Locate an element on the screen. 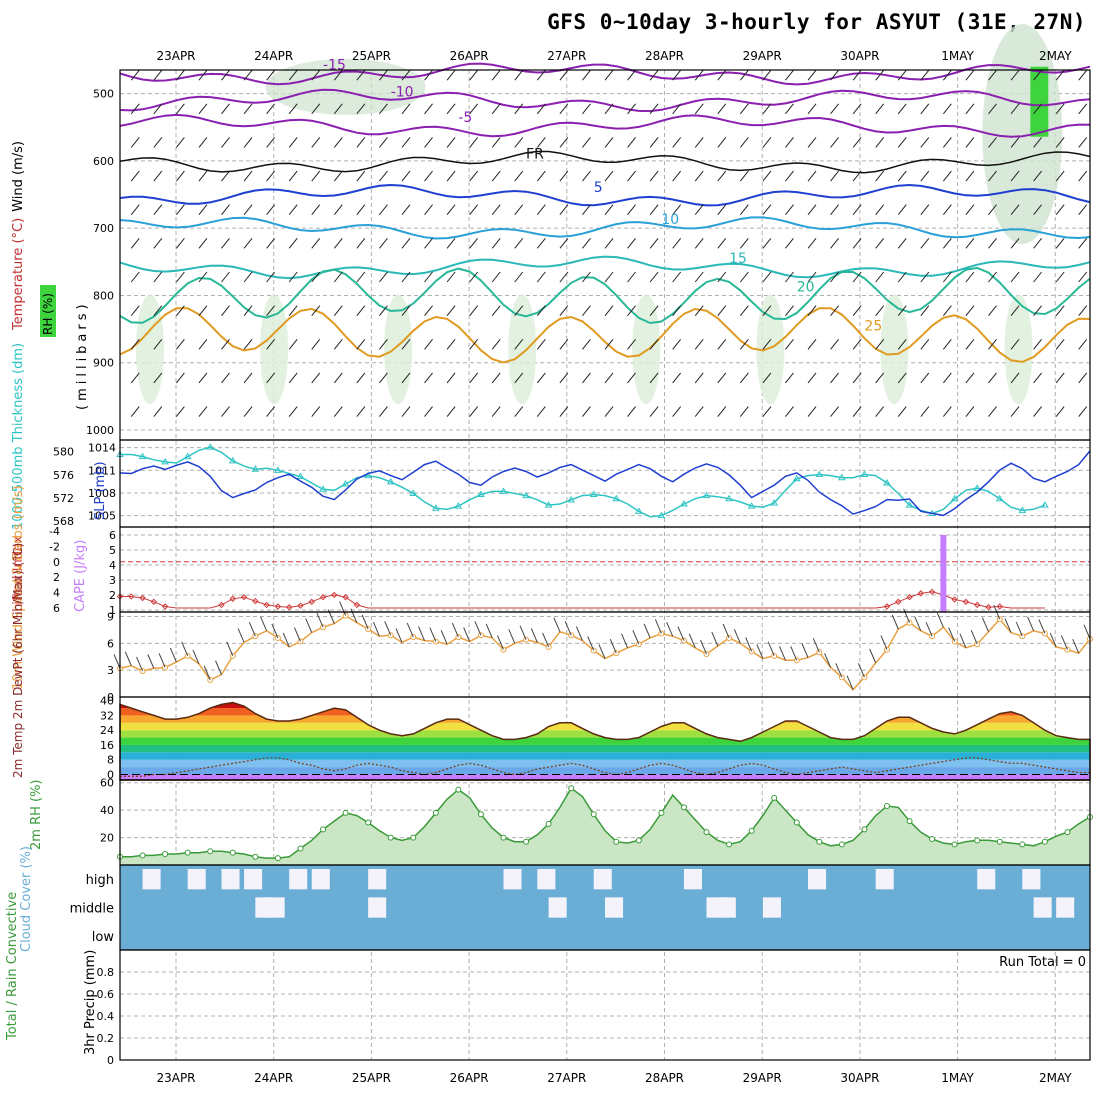 This screenshot has height=1100, width=1100. upper-axis-label: Temperature (°C) Wind (m/s) is located at coordinates (18, 236).